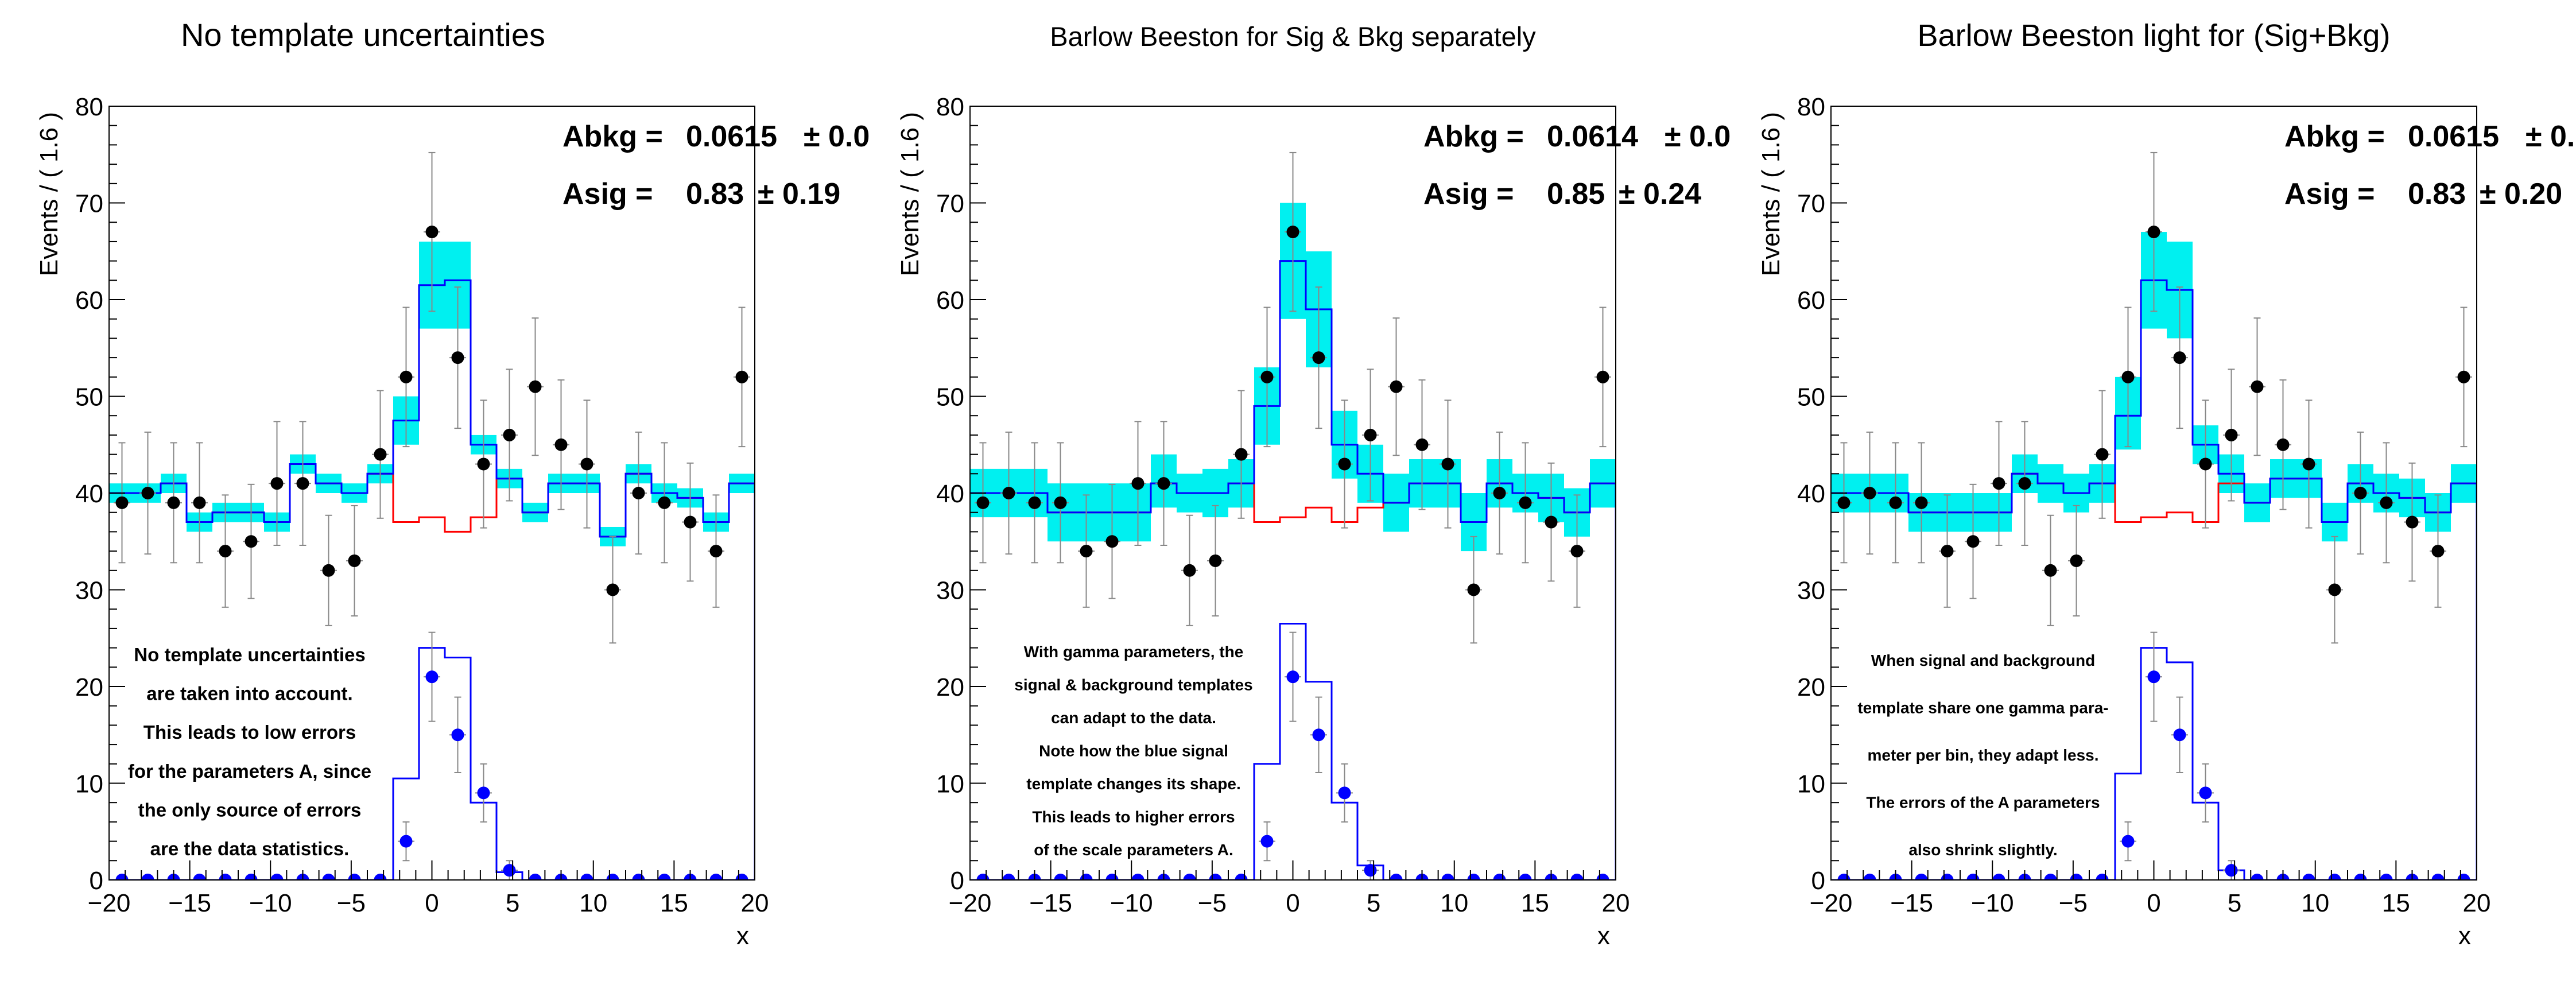 The width and height of the screenshot is (2576, 985). Describe the element at coordinates (799, 194) in the screenshot. I see `fit-param-error: ± 0.19` at that location.